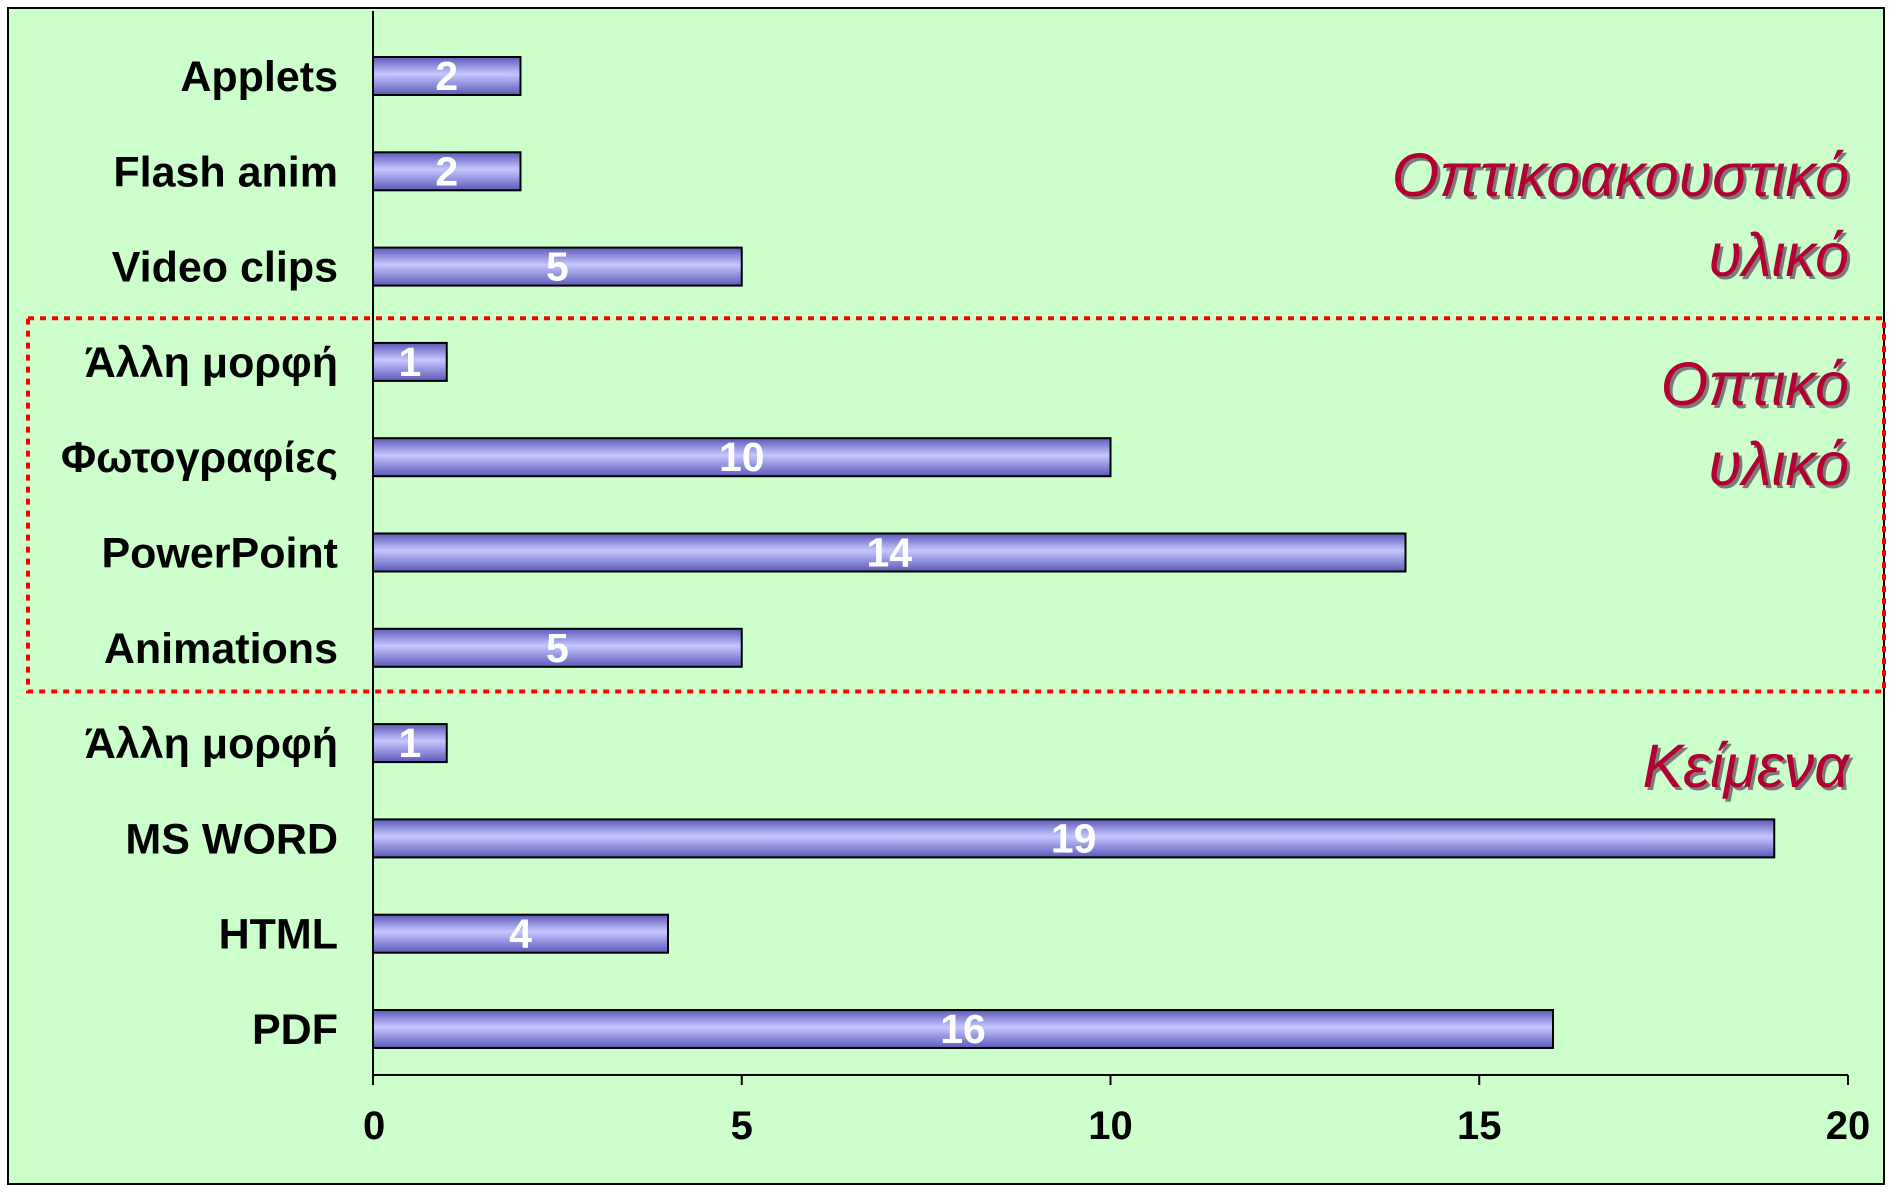  Describe the element at coordinates (1848, 1126) in the screenshot. I see `x-tick-label-5: 20` at that location.